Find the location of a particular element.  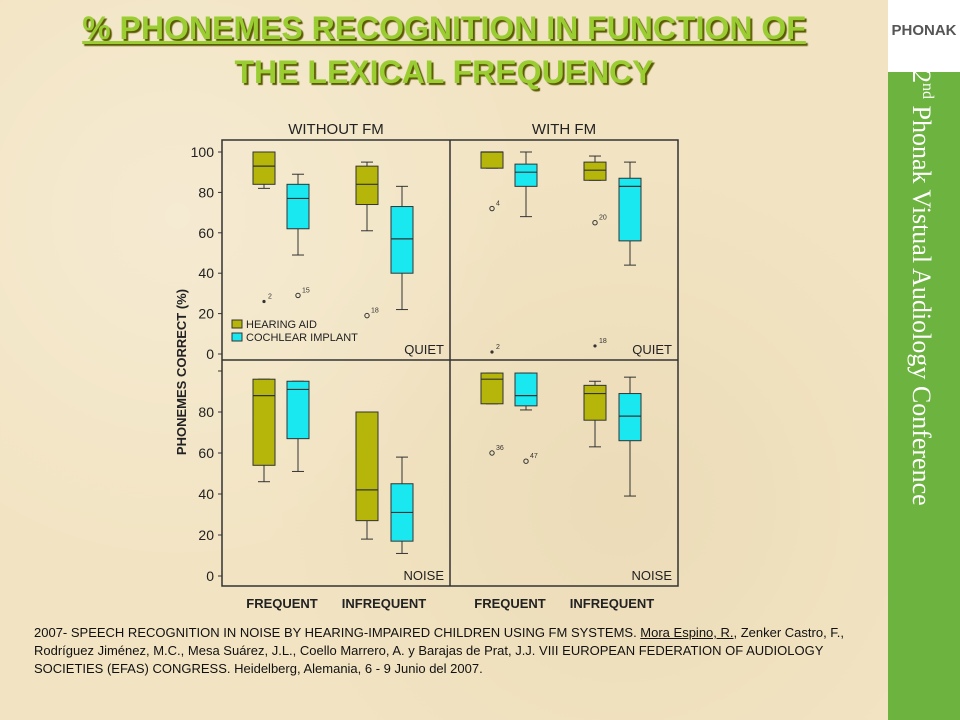

conference-sidebar is located at coordinates (924, 396).